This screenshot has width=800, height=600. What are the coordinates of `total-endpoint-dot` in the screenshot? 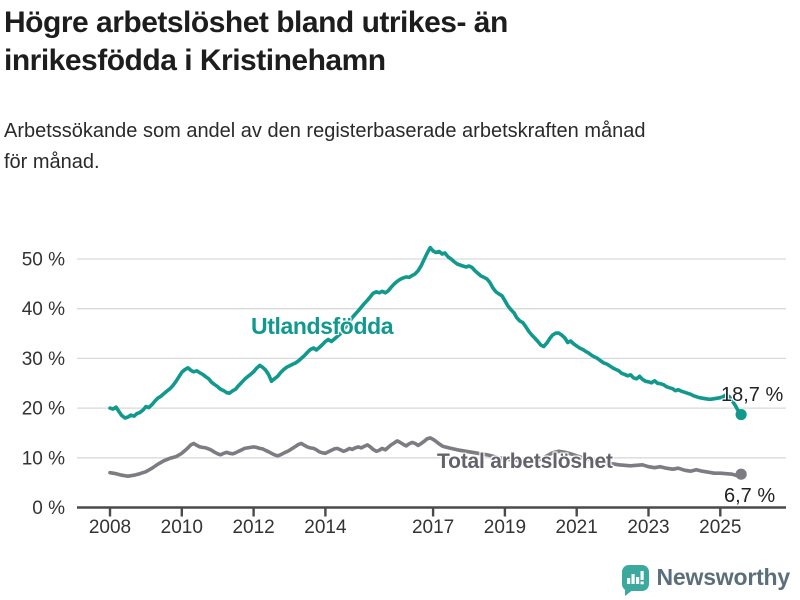 It's located at (741, 474).